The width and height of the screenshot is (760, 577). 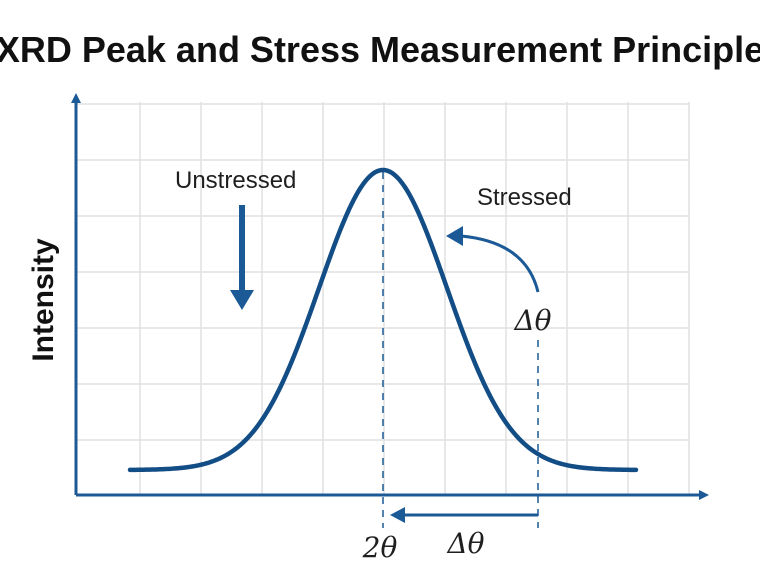 What do you see at coordinates (524, 197) in the screenshot?
I see `stressed-label: Stressed` at bounding box center [524, 197].